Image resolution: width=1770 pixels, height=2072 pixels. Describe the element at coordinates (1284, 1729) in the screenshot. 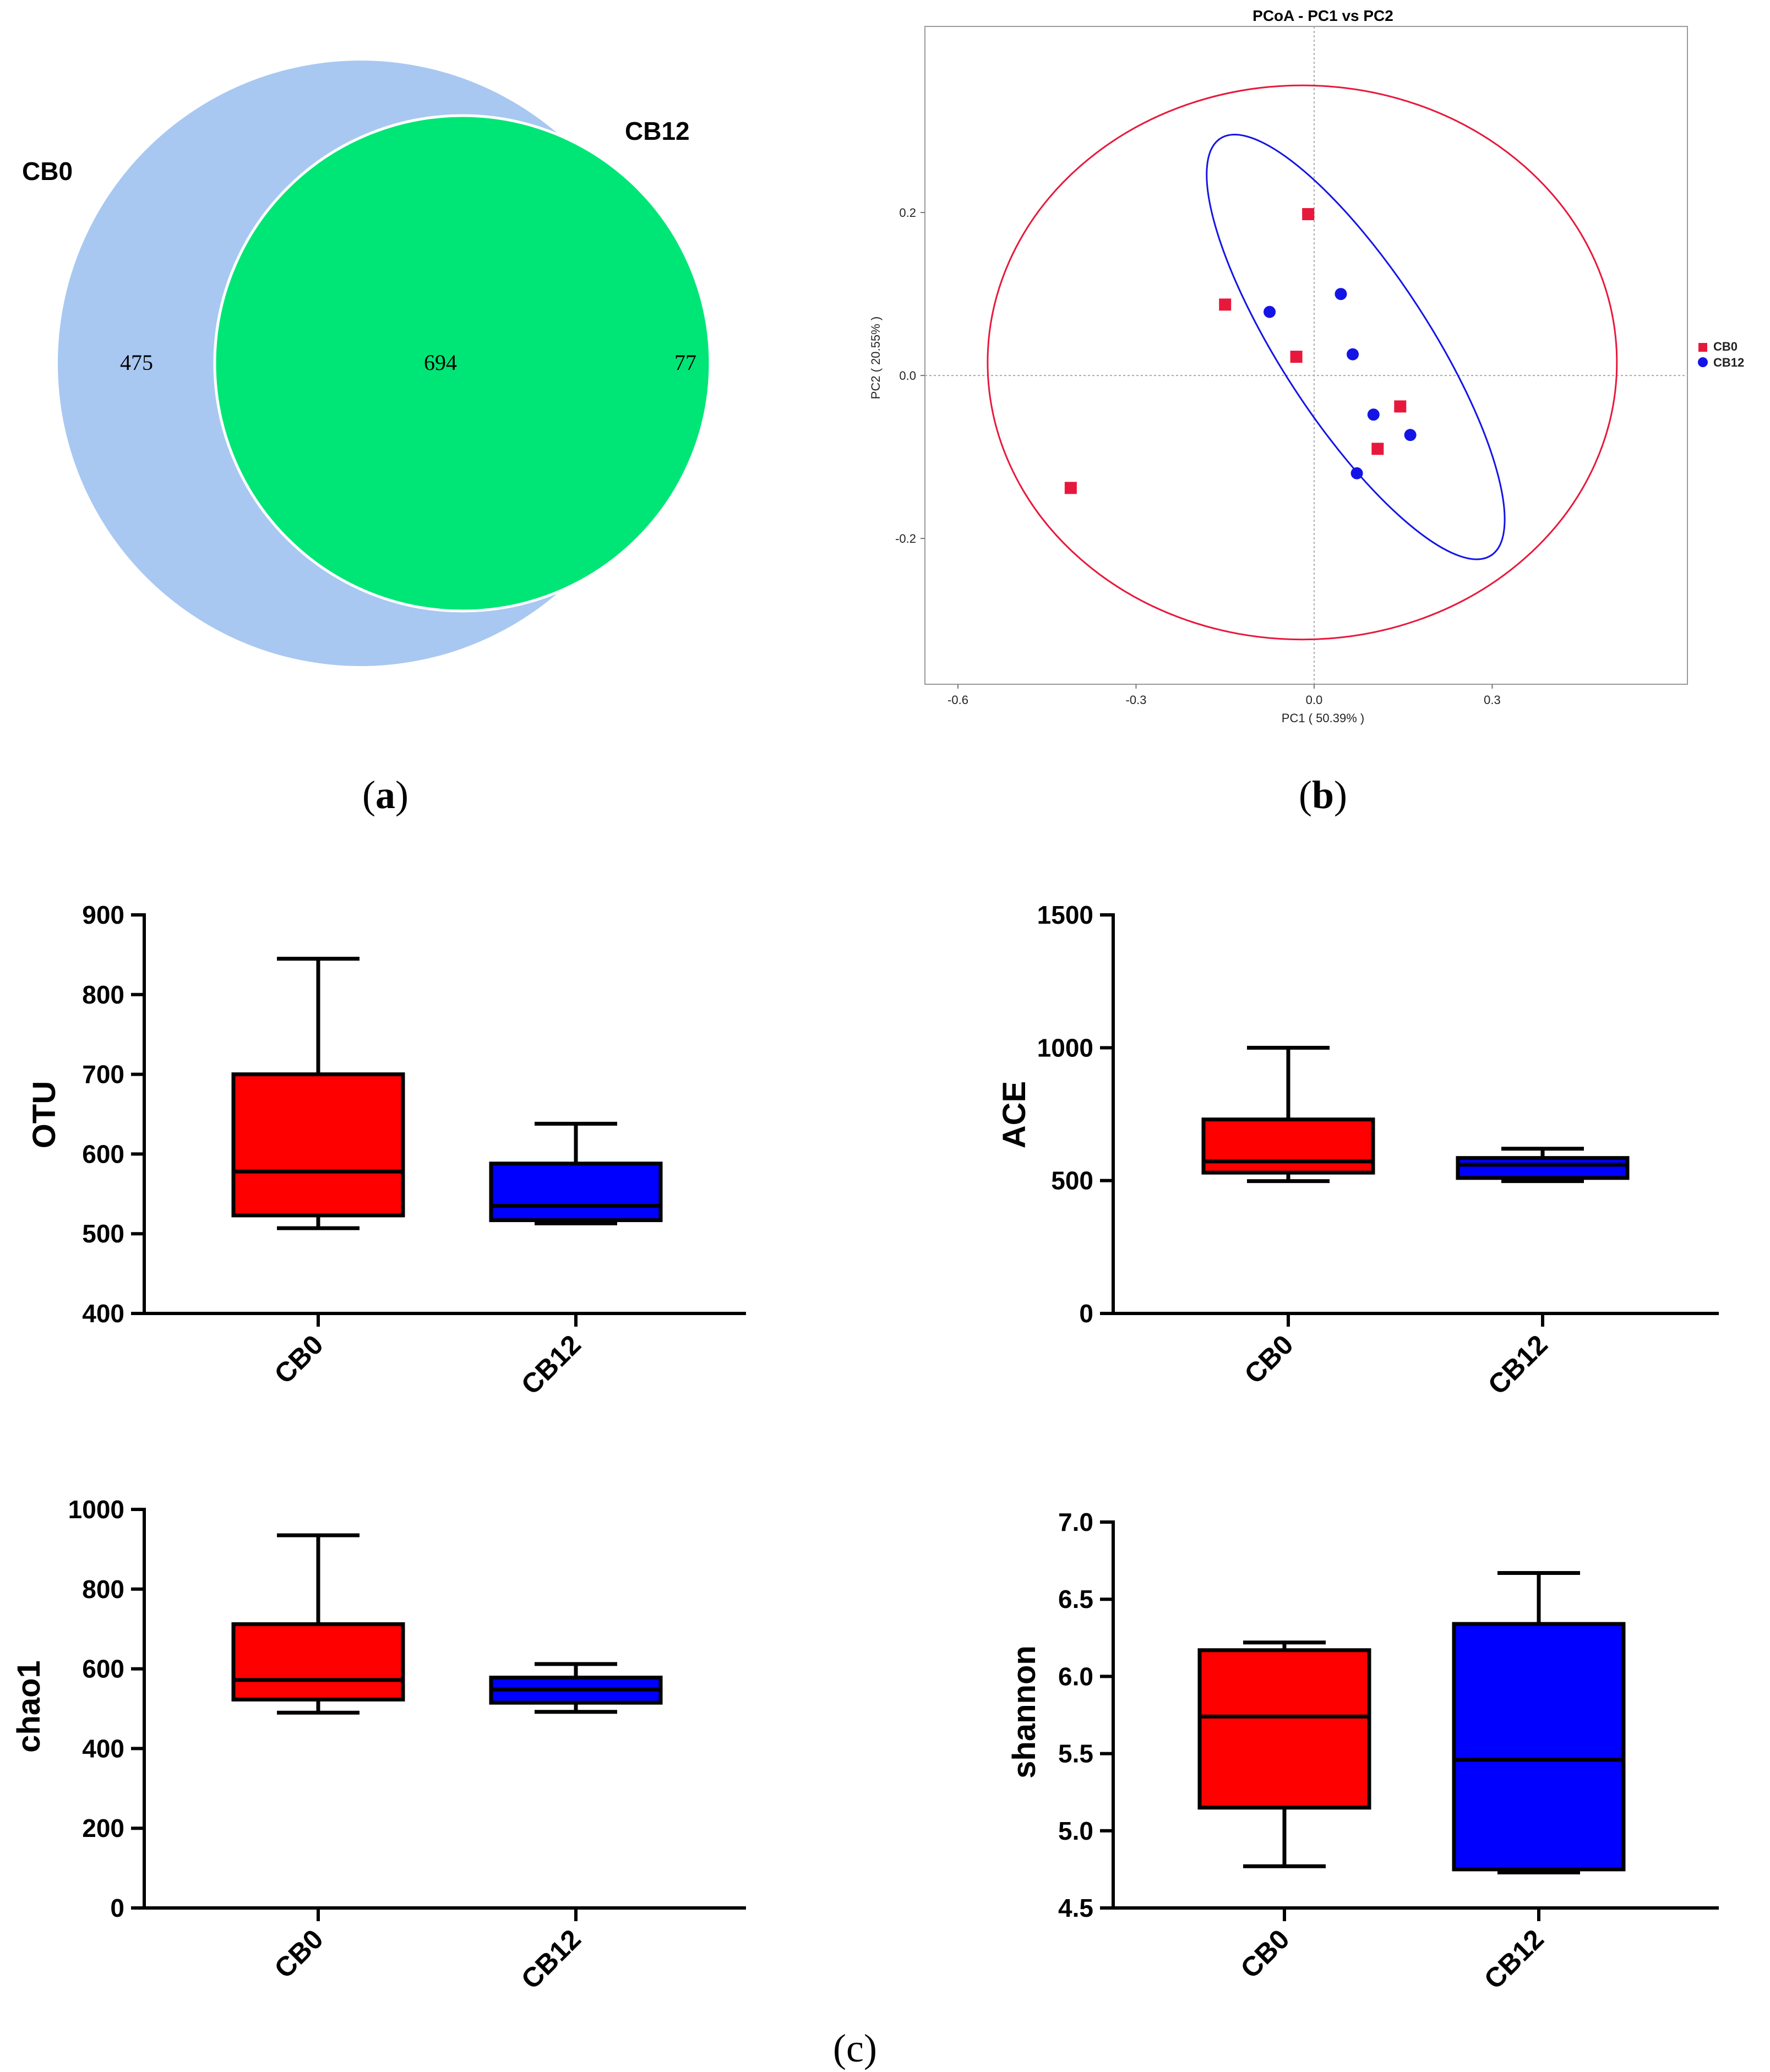

I see `boxplot-shannon-cb0-box` at that location.